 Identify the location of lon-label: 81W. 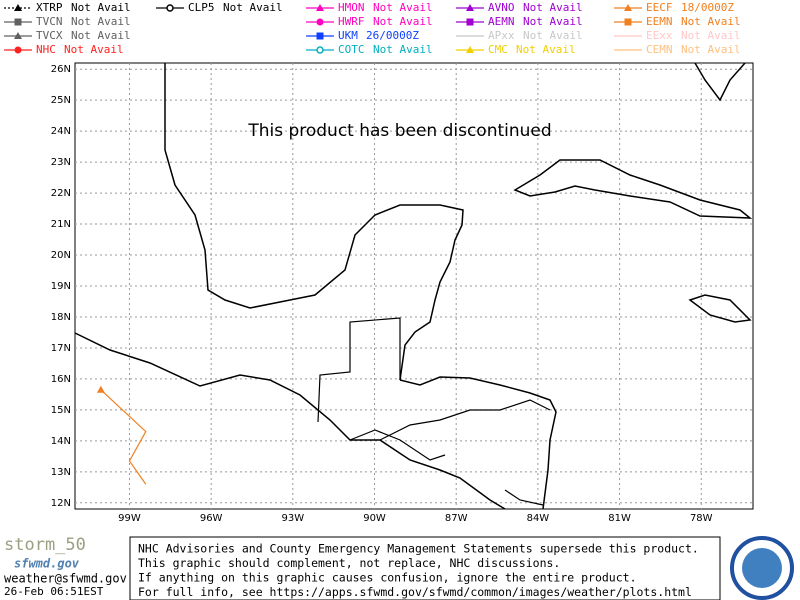
(619, 518).